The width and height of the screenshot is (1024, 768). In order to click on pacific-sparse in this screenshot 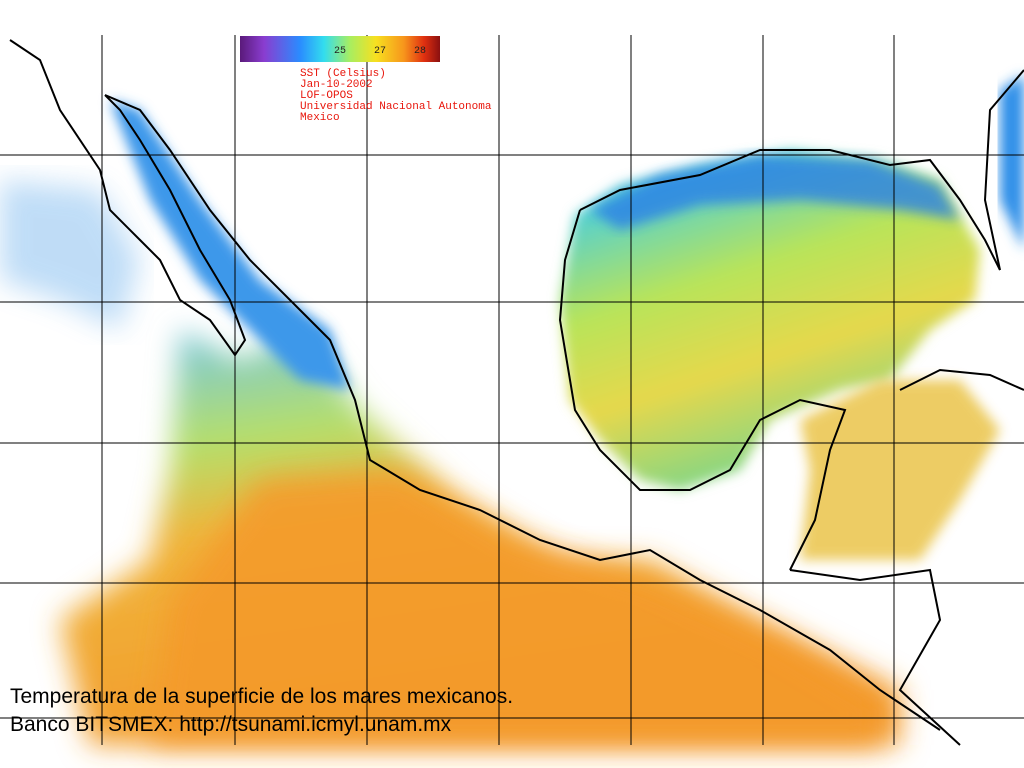, I will do `click(70, 255)`.